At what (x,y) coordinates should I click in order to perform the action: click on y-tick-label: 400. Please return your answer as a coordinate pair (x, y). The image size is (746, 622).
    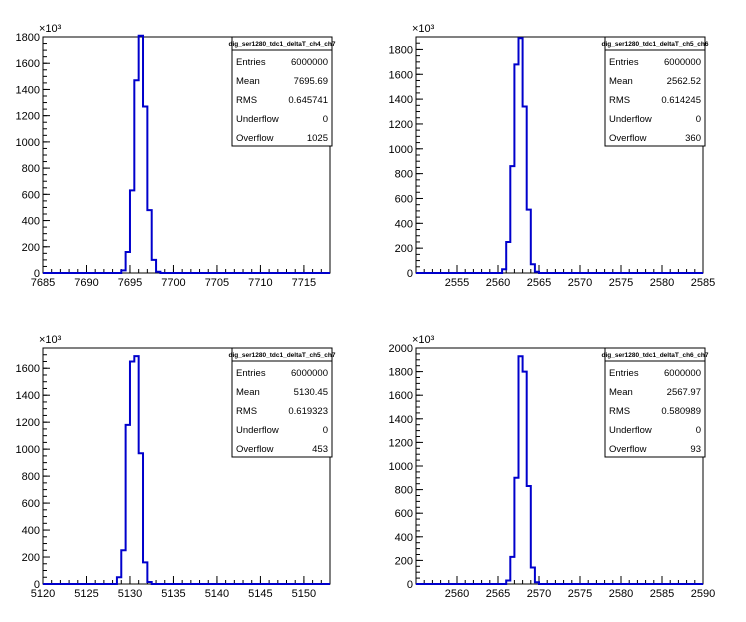
    Looking at the image, I should click on (31, 531).